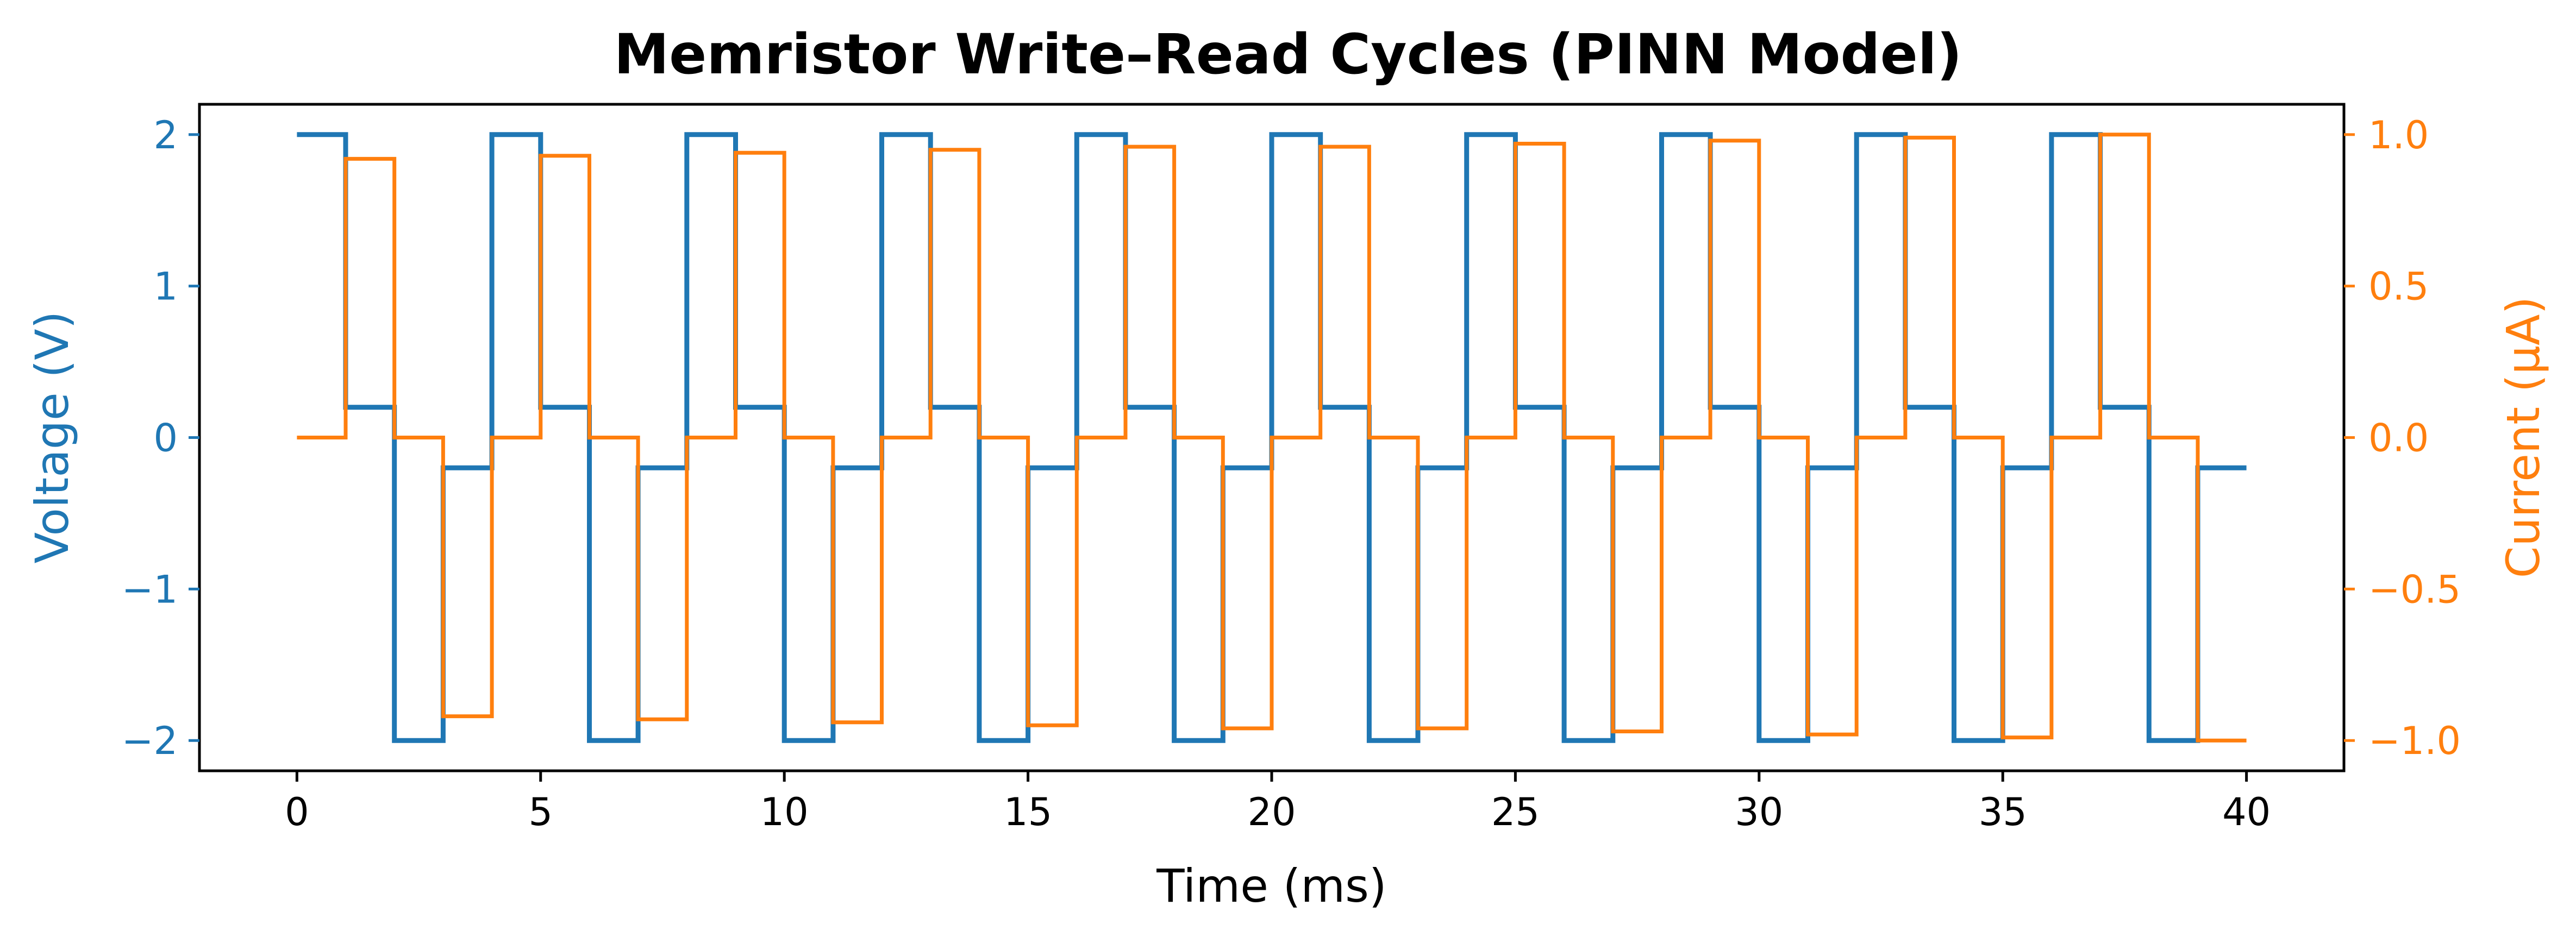  I want to click on y-left-axis-label: Voltage (V), so click(53, 437).